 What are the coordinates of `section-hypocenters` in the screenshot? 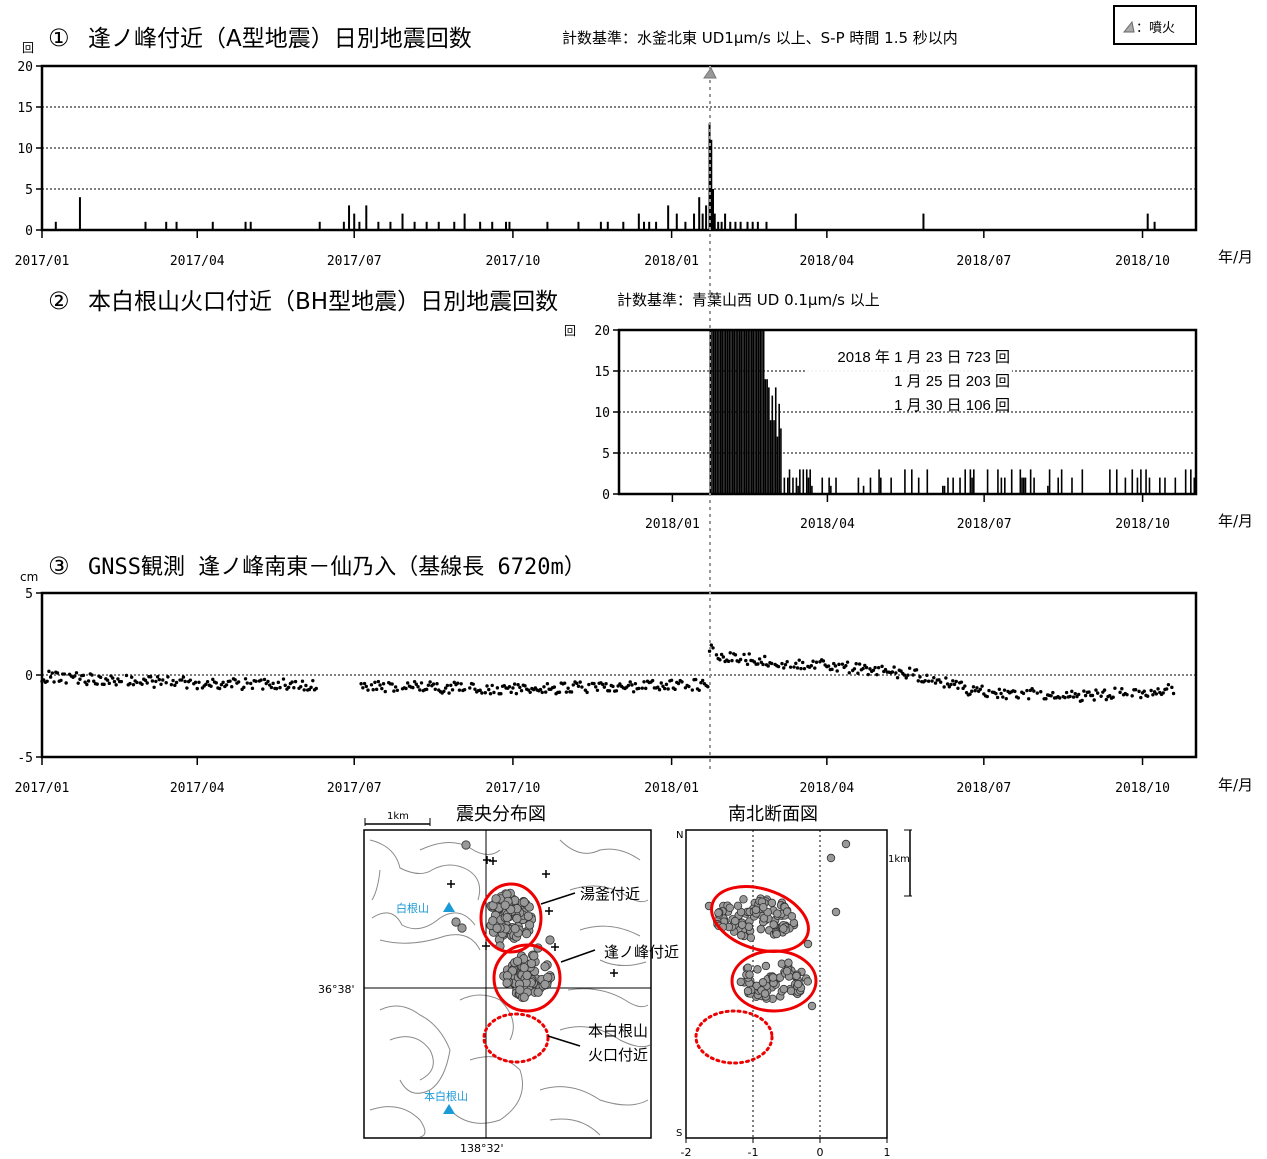 It's located at (777, 925).